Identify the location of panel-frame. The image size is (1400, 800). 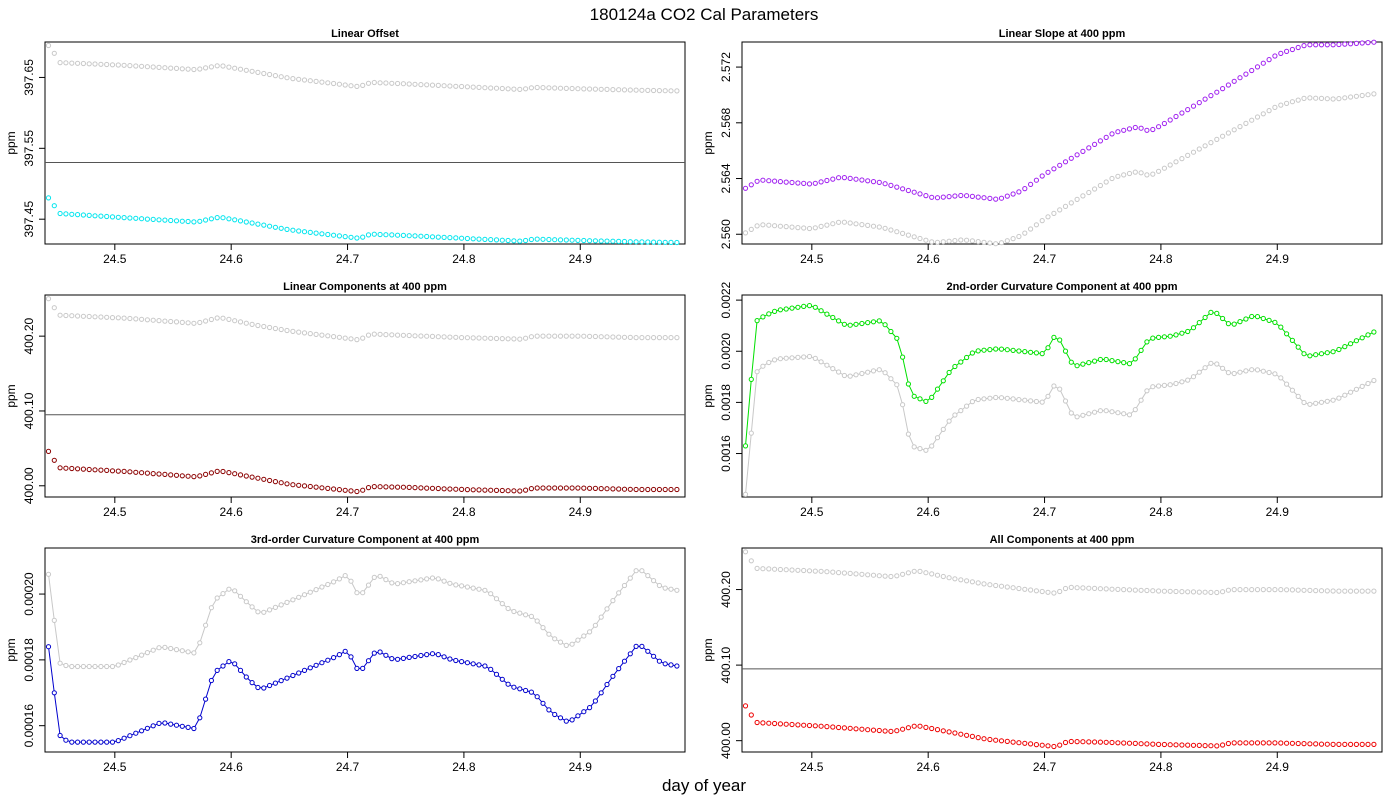
(365, 396).